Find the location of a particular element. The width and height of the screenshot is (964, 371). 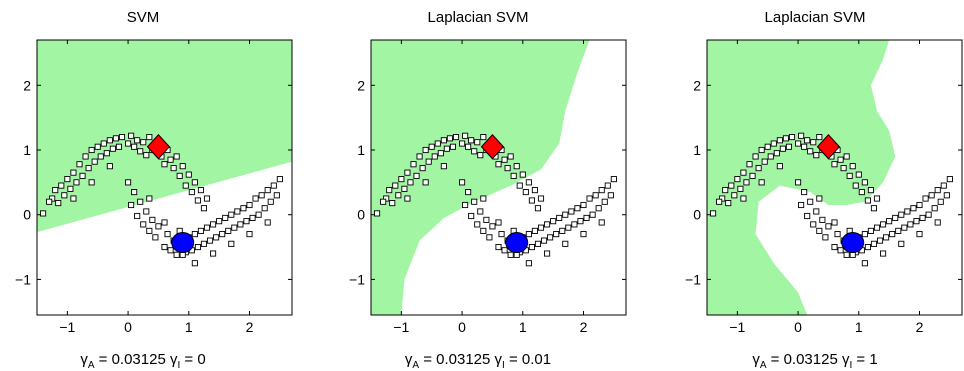

gamma-a-symbol: γ is located at coordinates (409, 359).